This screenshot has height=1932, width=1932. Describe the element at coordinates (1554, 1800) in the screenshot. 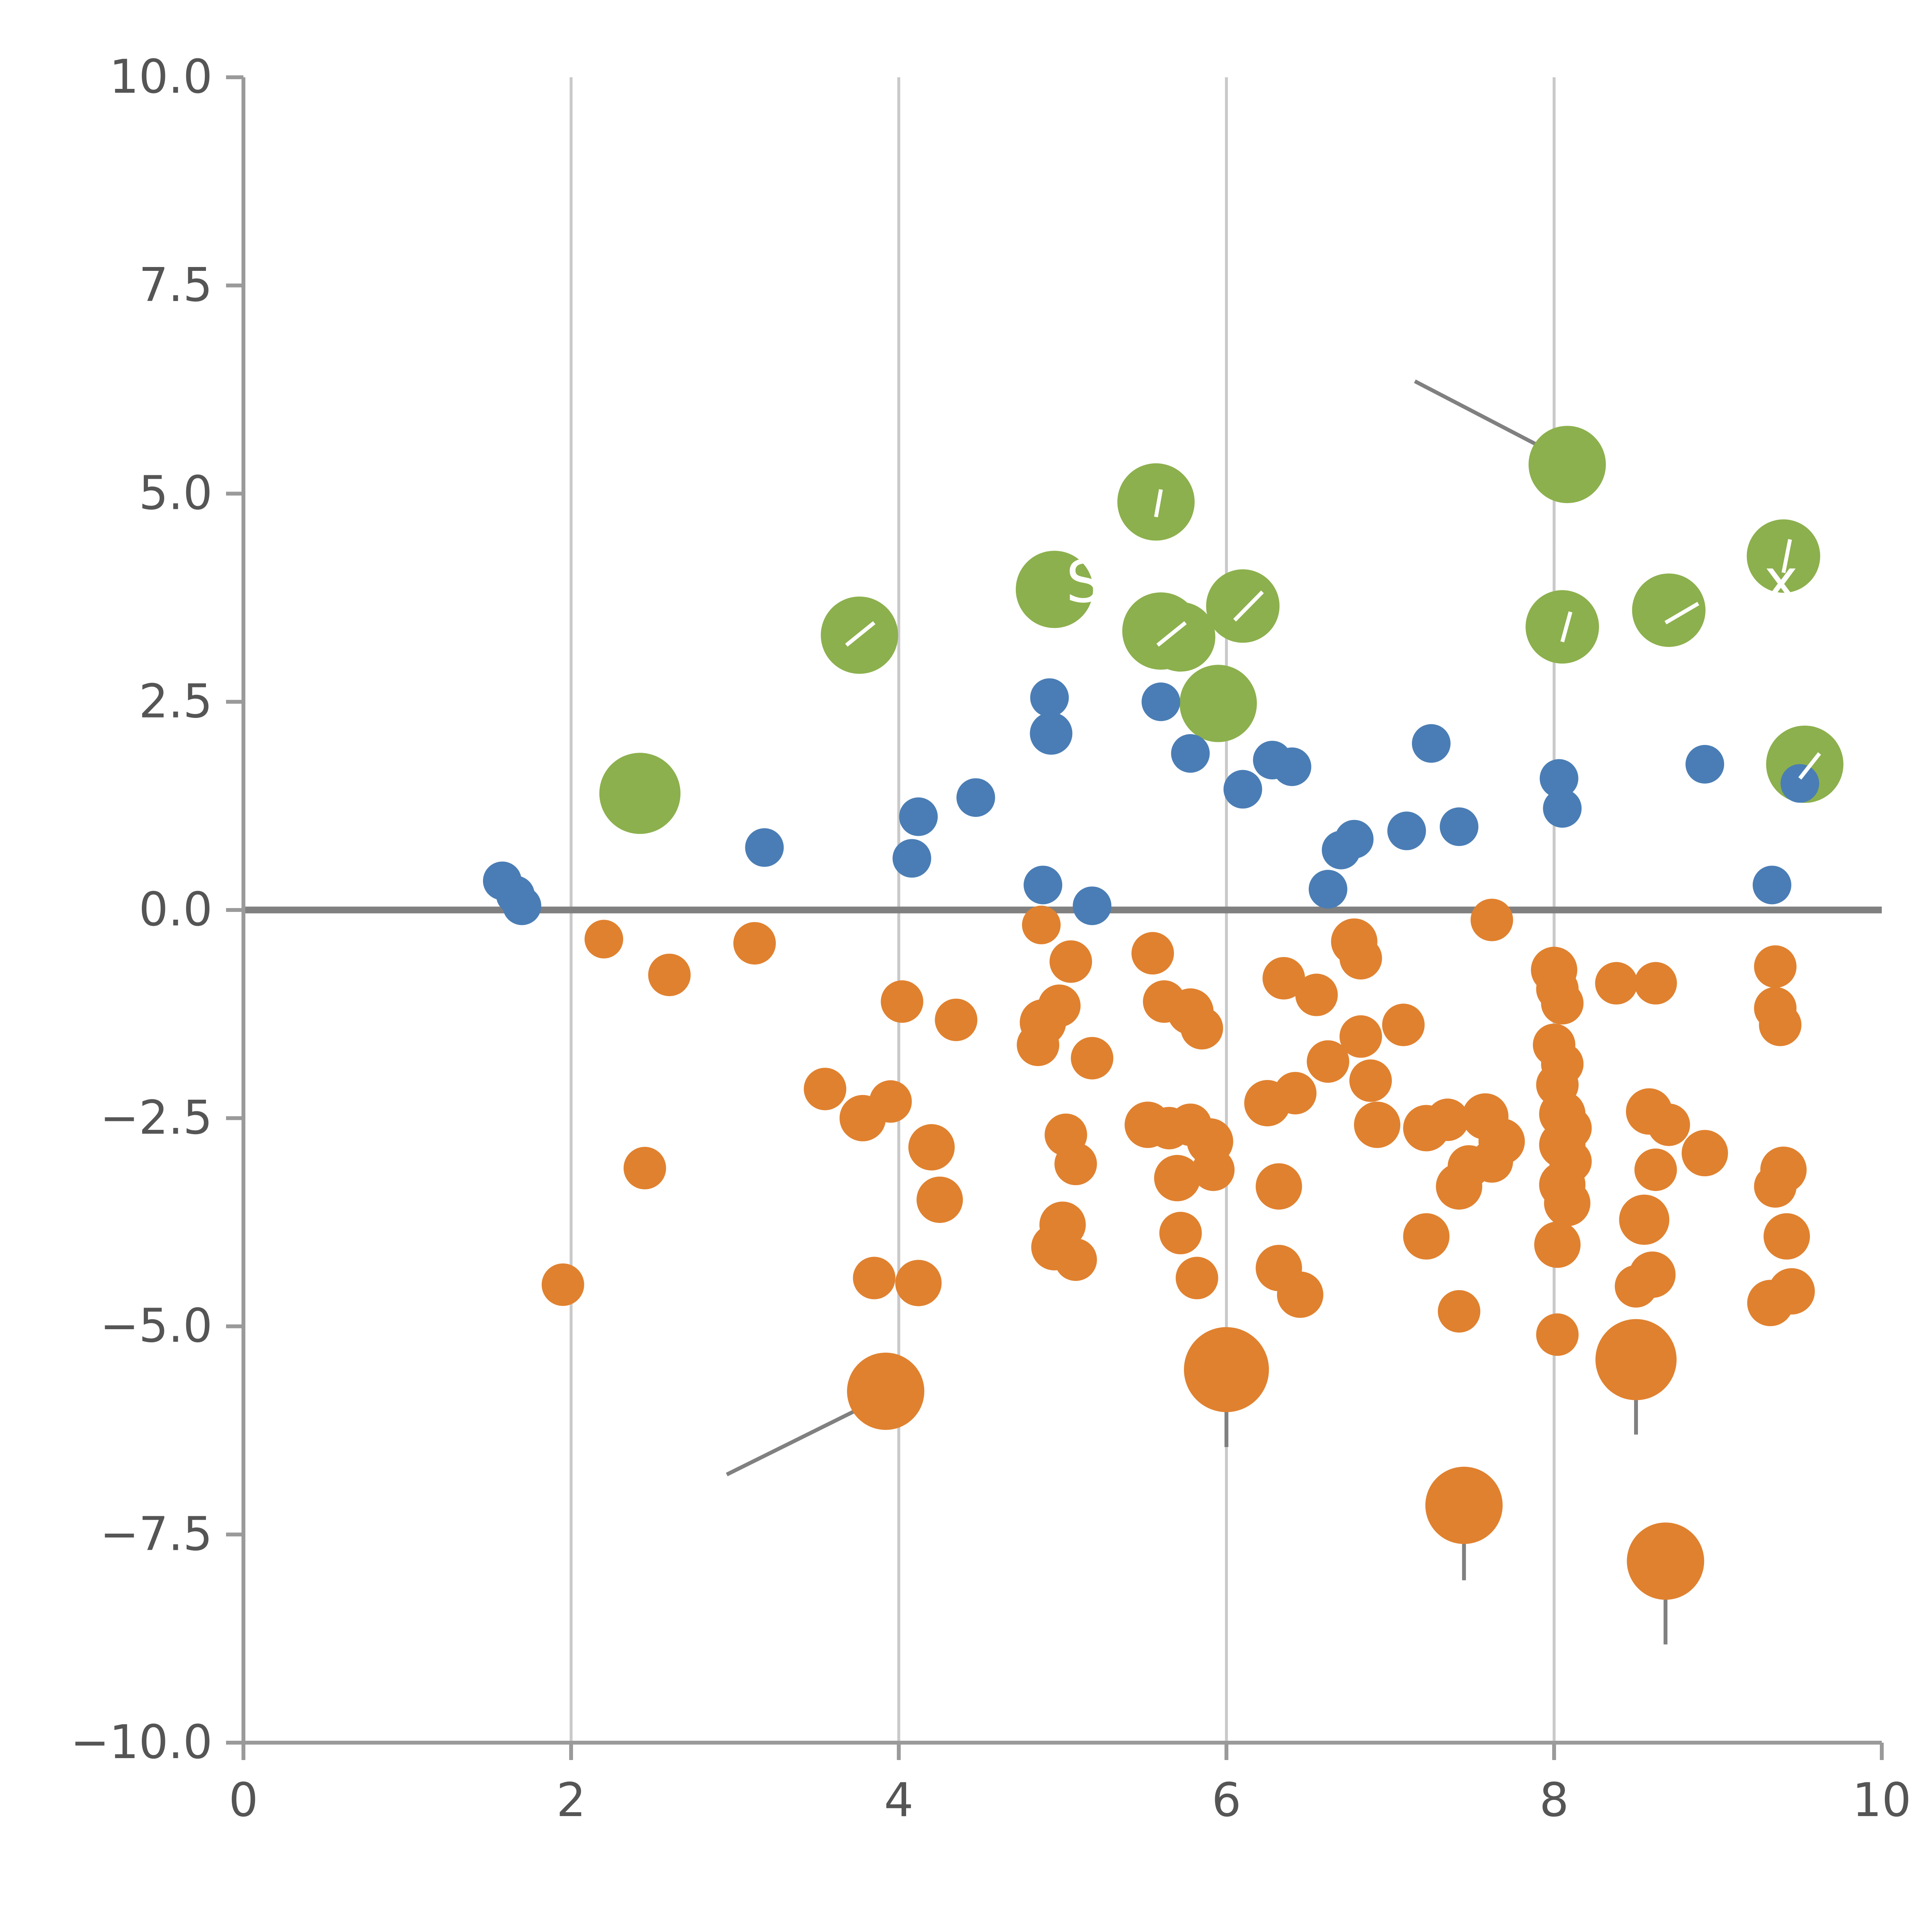

I see `x-tick-label: 8` at that location.